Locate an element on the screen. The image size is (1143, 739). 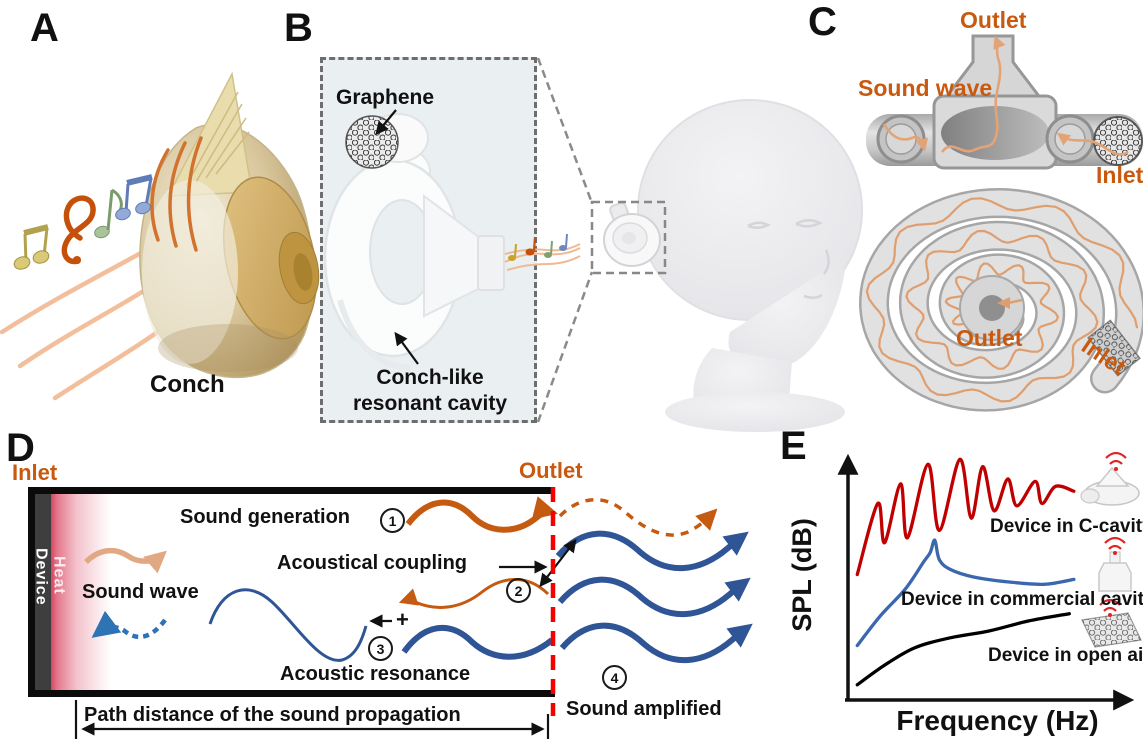
graphene-inlet-disc is located at coordinates (1118, 141).